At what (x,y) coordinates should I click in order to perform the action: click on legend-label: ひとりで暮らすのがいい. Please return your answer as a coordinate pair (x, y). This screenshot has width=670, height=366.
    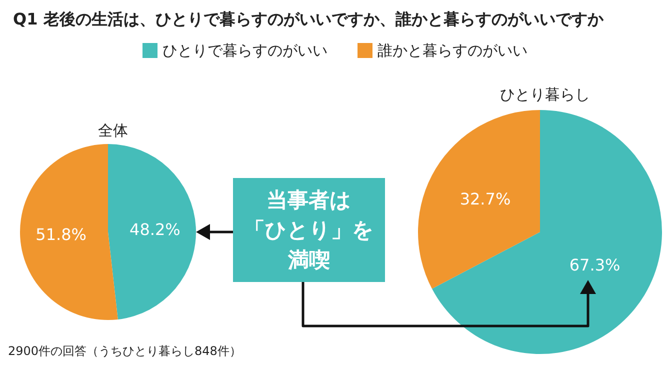
    Looking at the image, I should click on (245, 51).